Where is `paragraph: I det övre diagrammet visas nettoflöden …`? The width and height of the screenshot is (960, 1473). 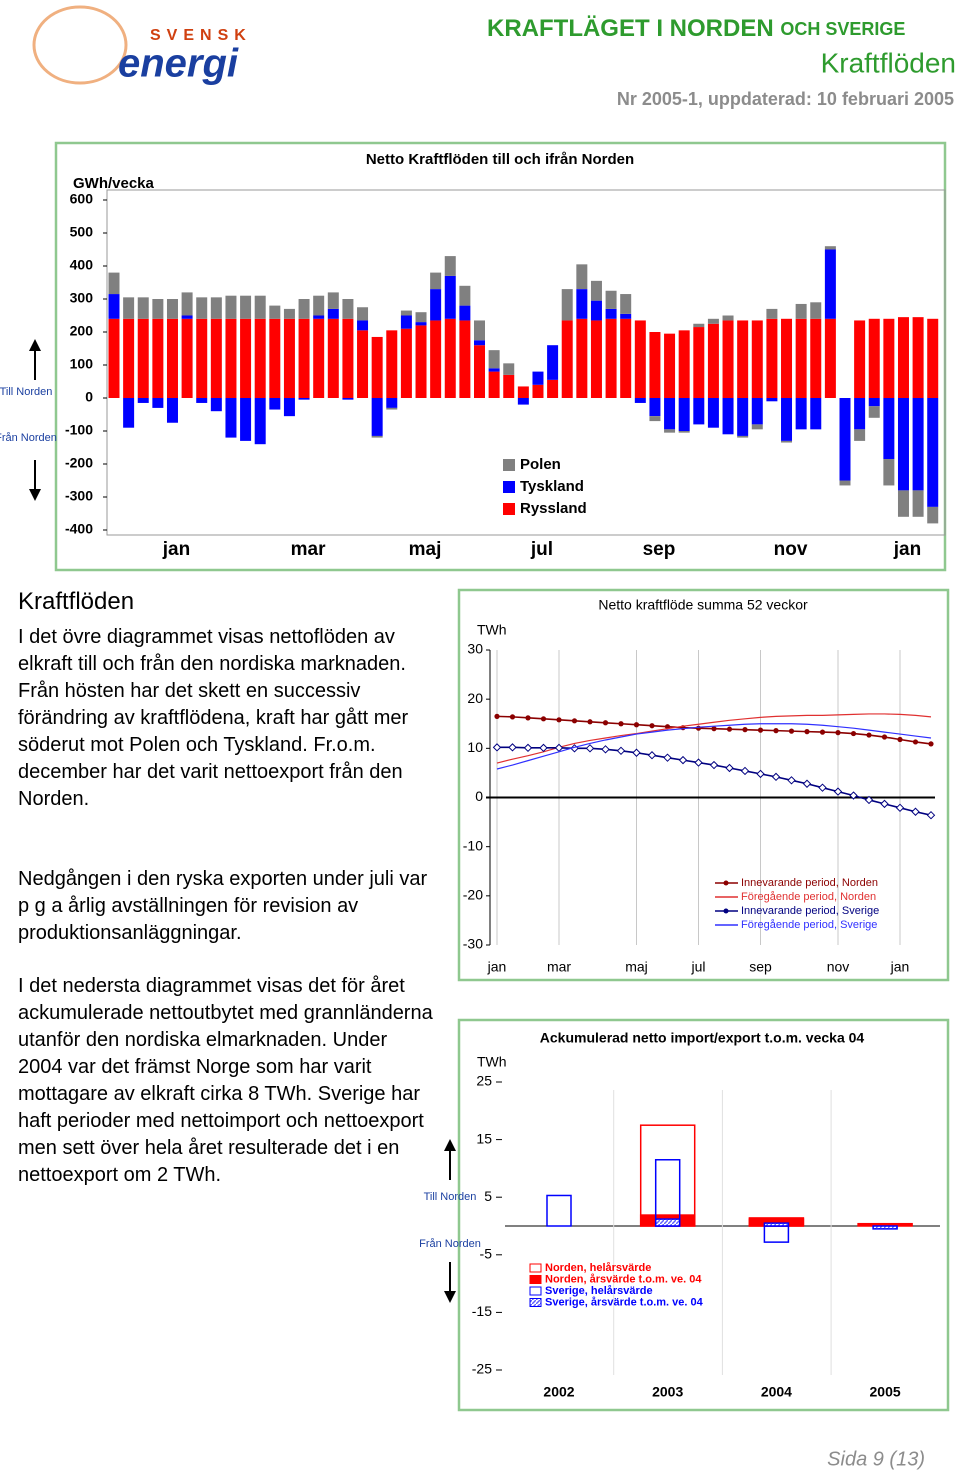 paragraph: I det övre diagrammet visas nettoflöden … is located at coordinates (213, 718).